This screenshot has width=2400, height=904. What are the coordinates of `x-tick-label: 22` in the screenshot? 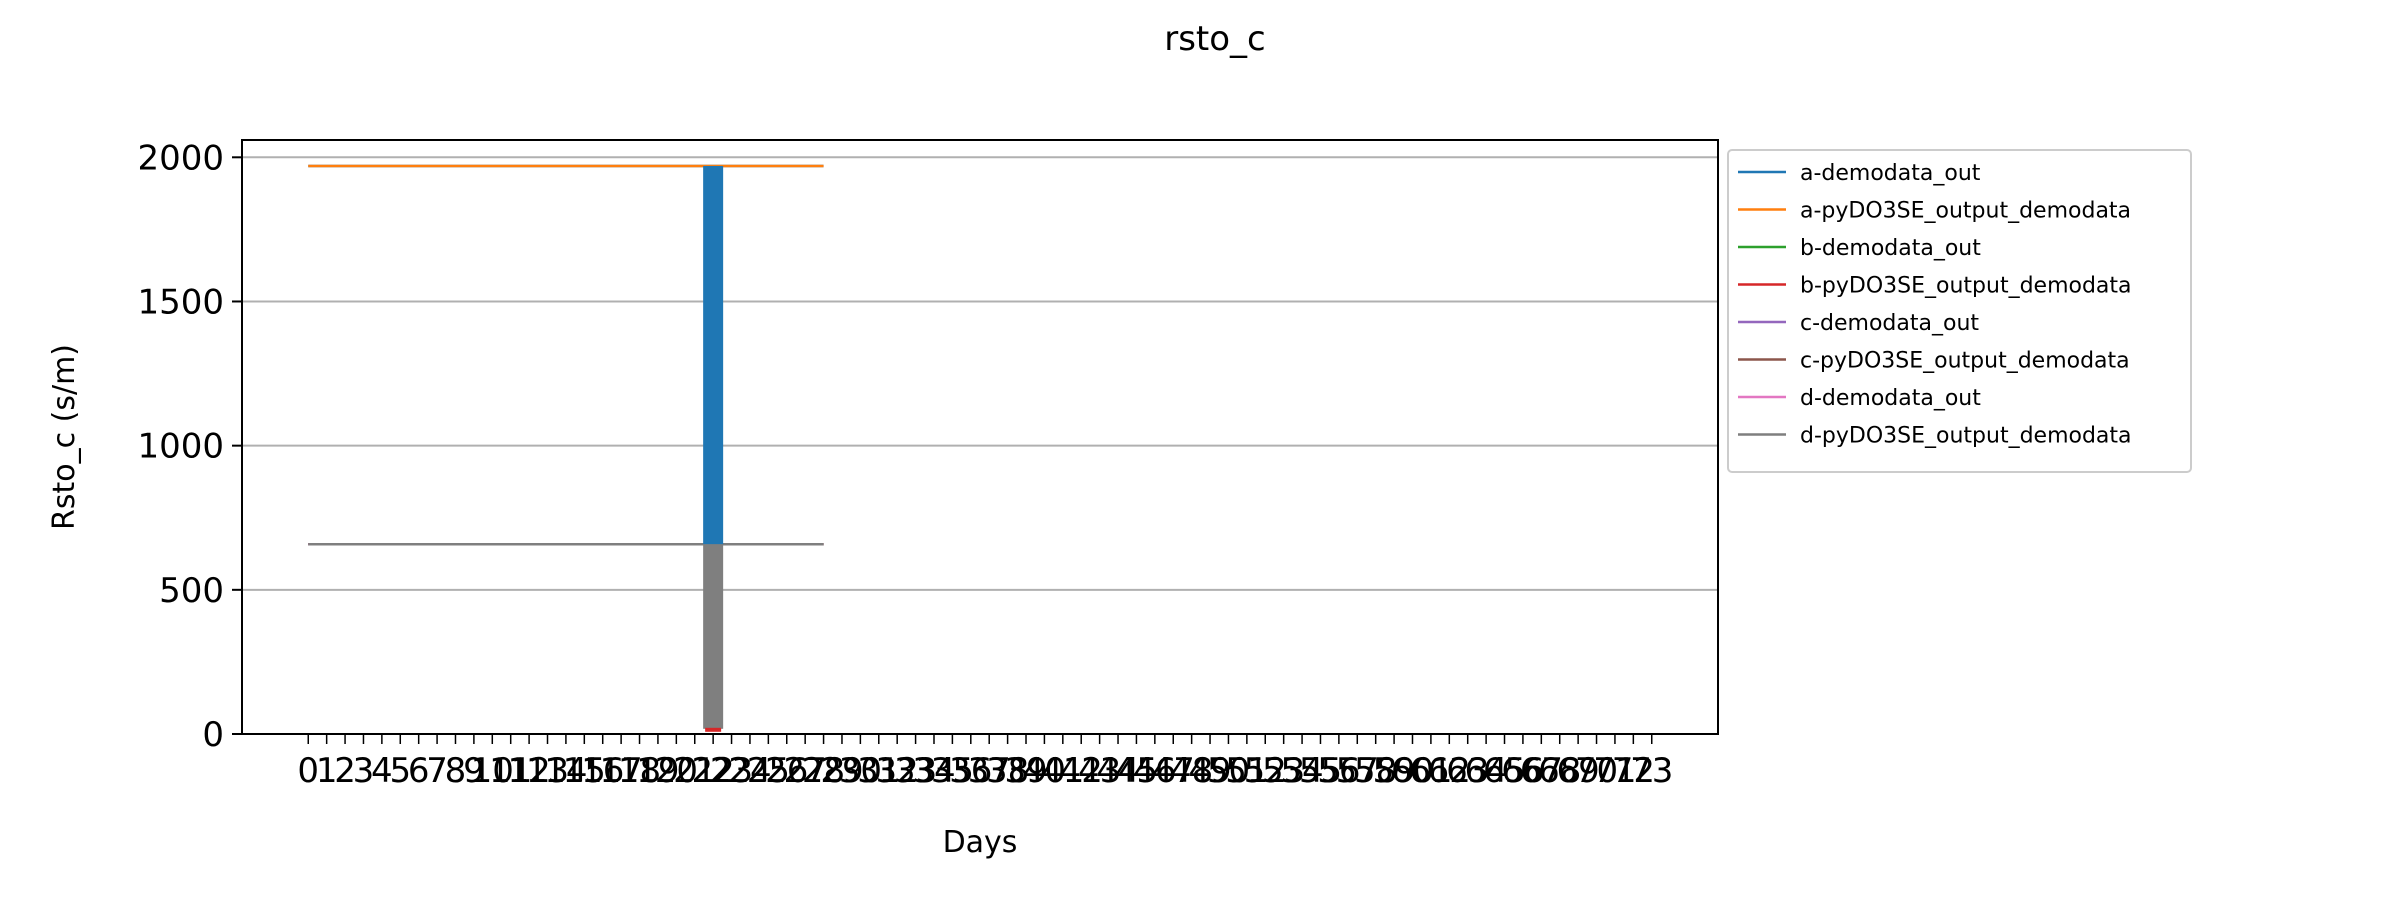 It's located at (713, 771).